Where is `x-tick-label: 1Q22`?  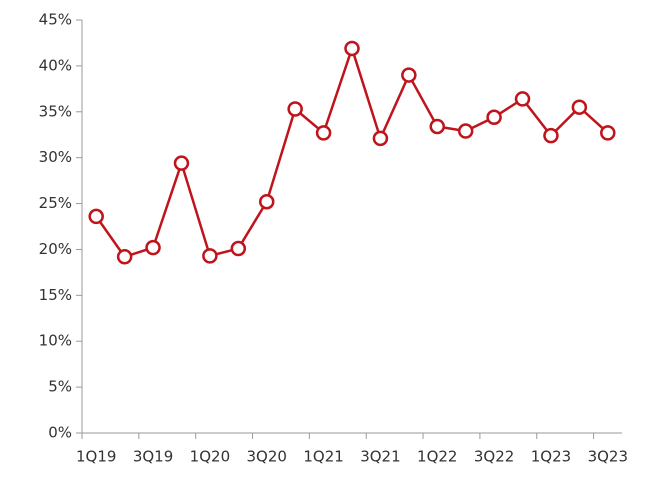 x-tick-label: 1Q22 is located at coordinates (437, 457).